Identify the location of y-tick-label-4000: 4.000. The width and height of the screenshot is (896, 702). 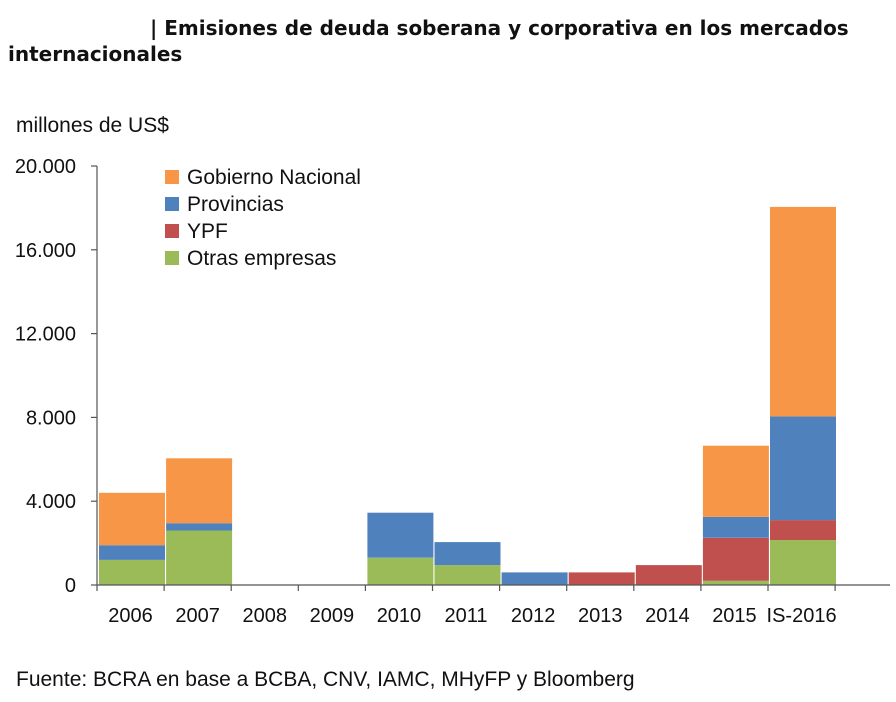
(51, 502).